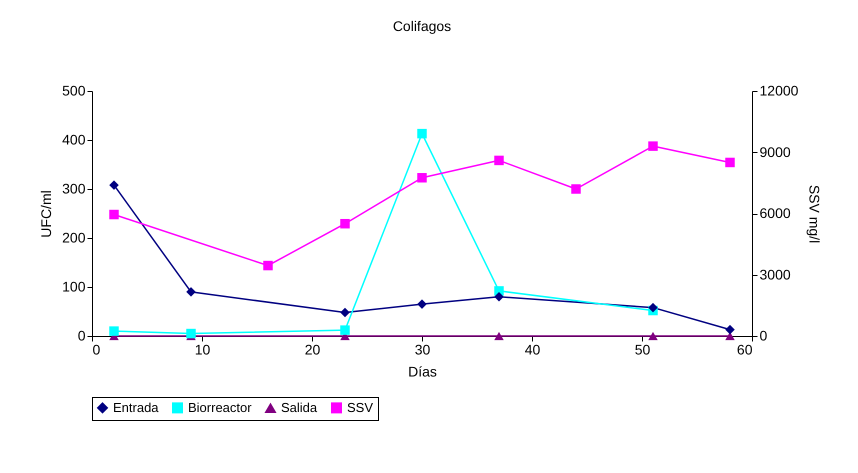  Describe the element at coordinates (96, 350) in the screenshot. I see `x-tick-label: 0` at that location.